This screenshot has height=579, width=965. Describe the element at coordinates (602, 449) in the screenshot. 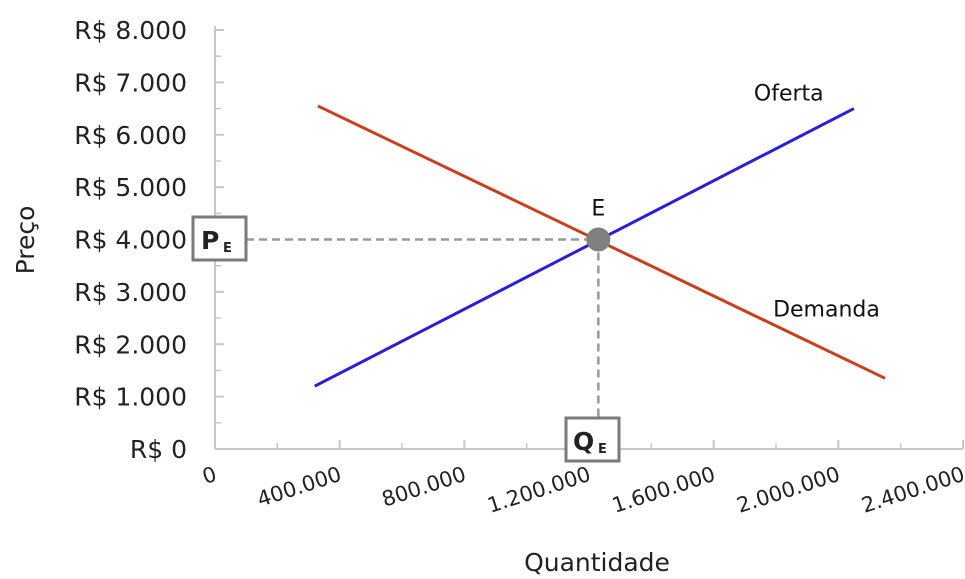

I see `quantity-marker-subscript: E` at that location.